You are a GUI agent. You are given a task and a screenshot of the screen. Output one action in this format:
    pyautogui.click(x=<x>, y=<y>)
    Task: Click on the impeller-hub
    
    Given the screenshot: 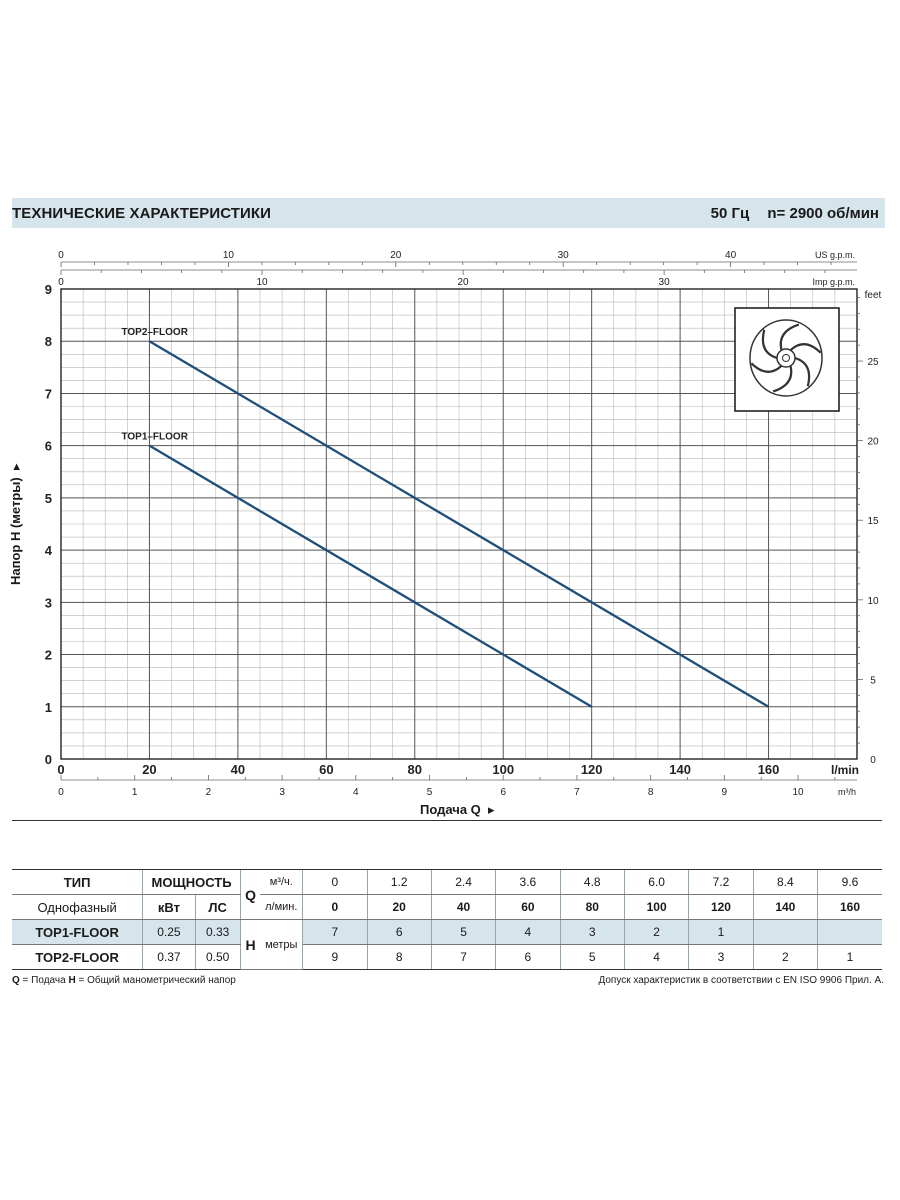 What is the action you would take?
    pyautogui.click(x=786, y=358)
    